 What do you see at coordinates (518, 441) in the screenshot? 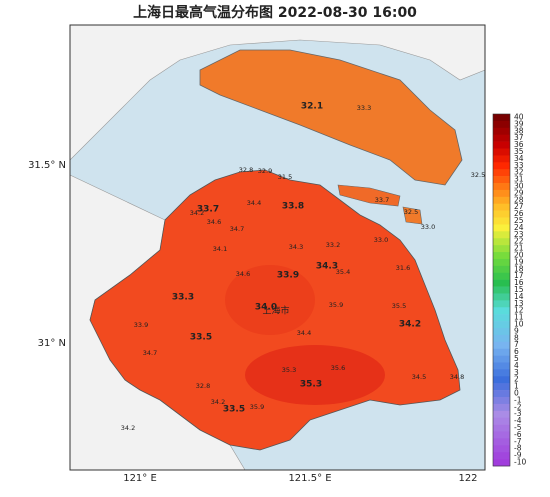
I see `colorbar-label: -7` at bounding box center [518, 441].